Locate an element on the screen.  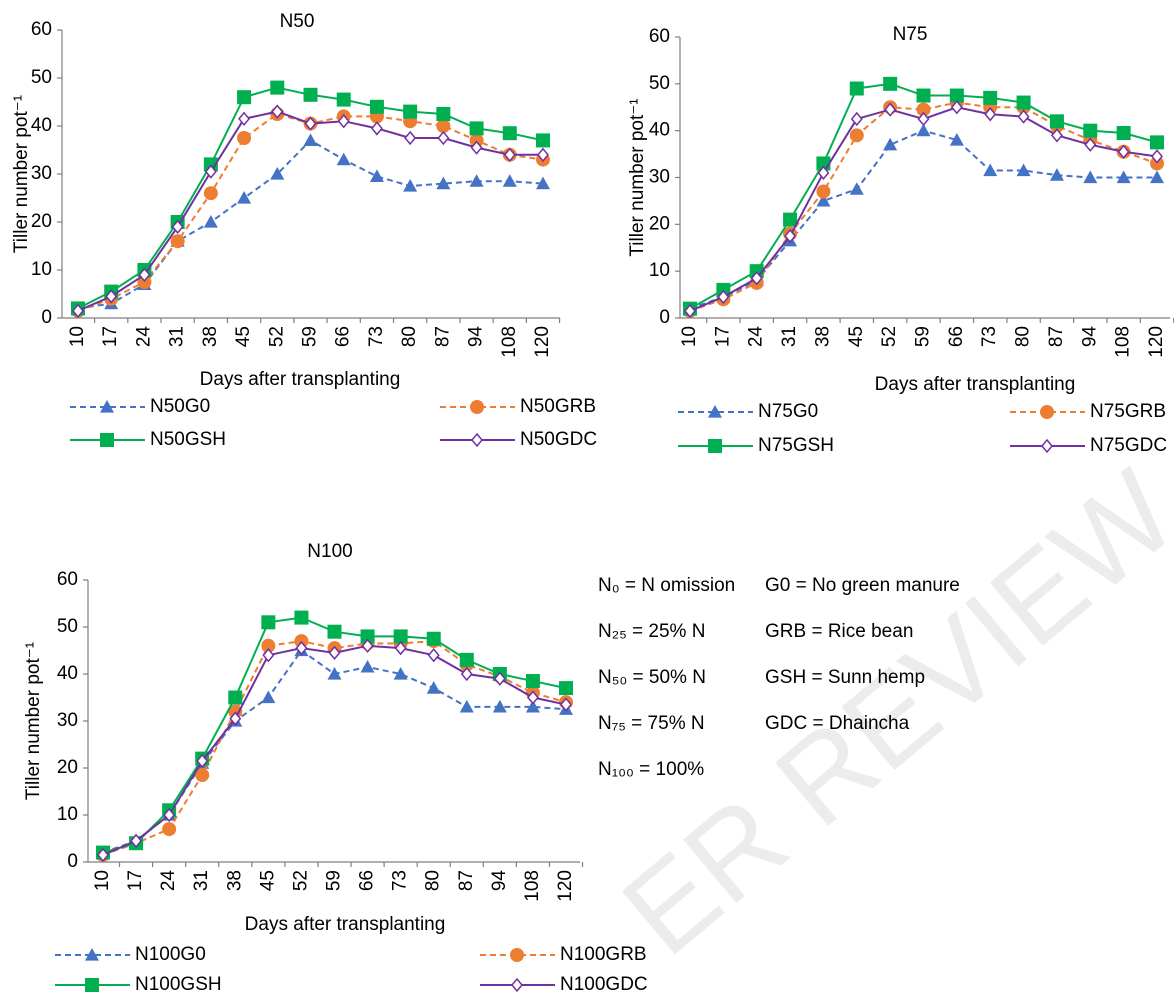
legend-label: N50GDC is located at coordinates (558, 439).